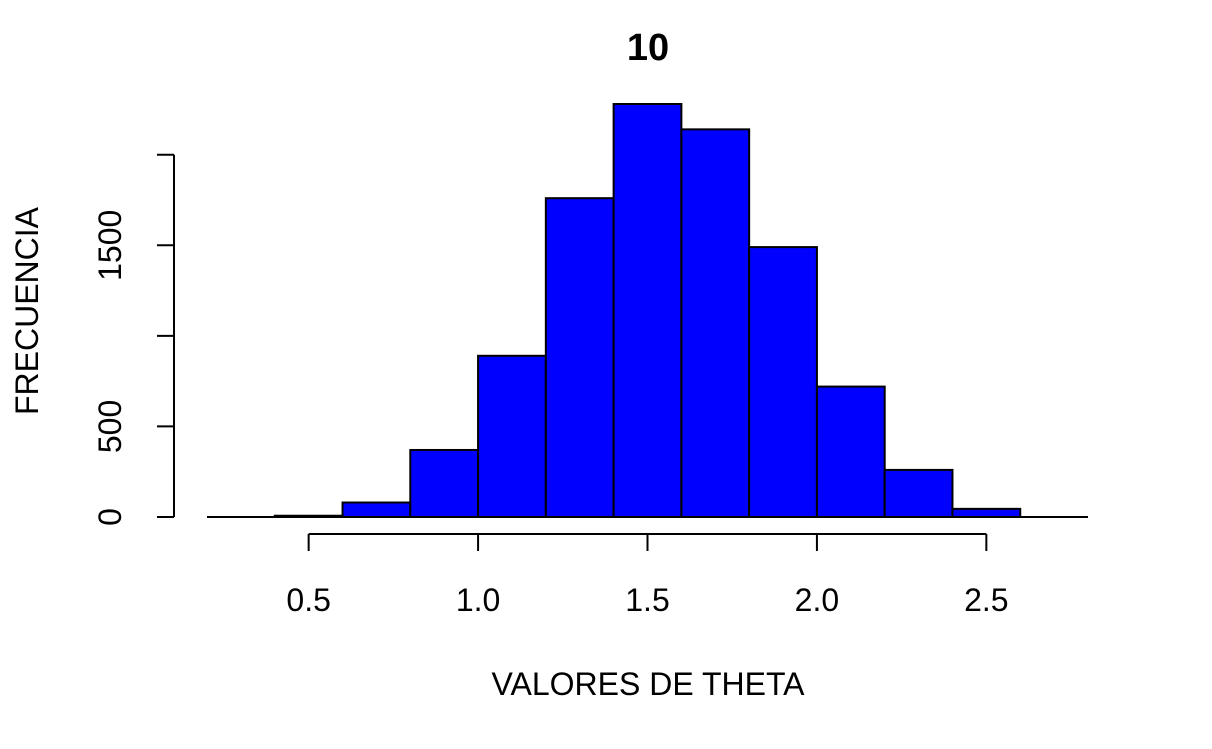 Image resolution: width=1212 pixels, height=749 pixels. I want to click on y-tick-label: 1500, so click(110, 245).